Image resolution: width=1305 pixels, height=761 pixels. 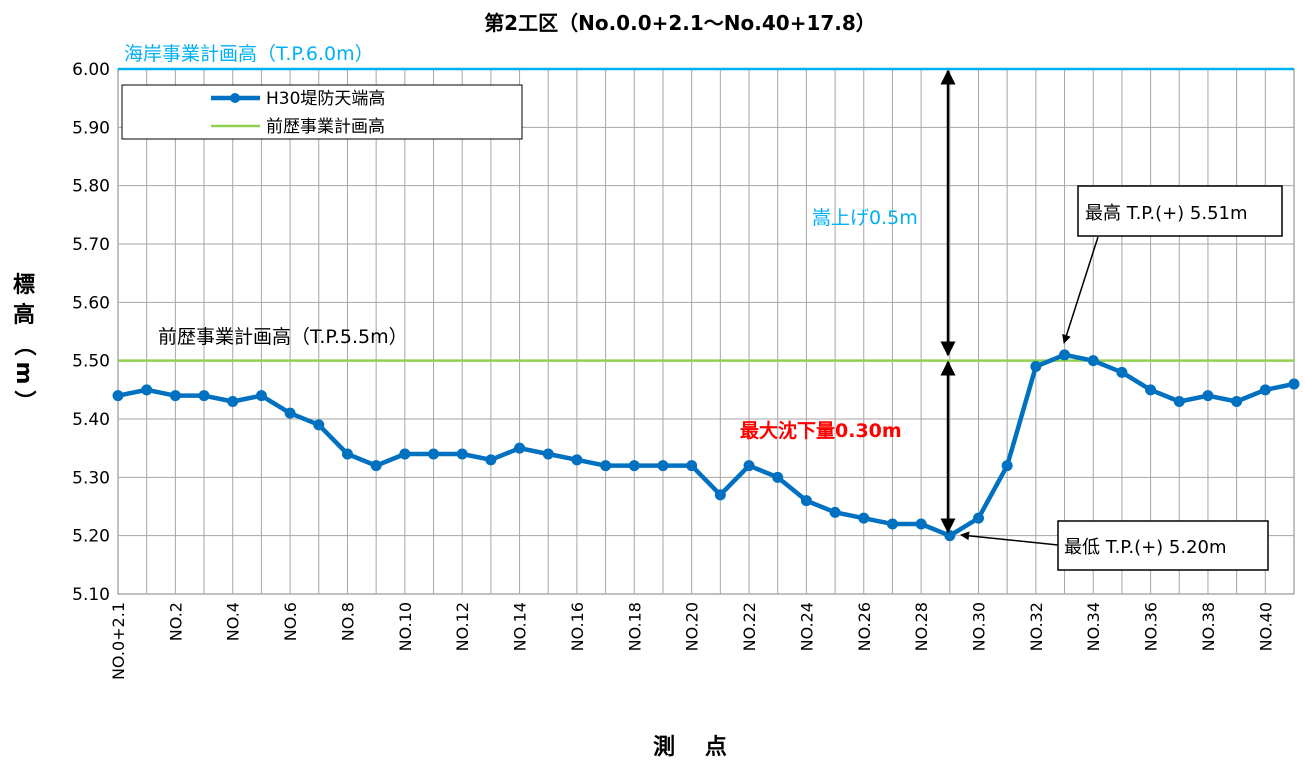 I want to click on x-tick-label: NO.14, so click(x=520, y=626).